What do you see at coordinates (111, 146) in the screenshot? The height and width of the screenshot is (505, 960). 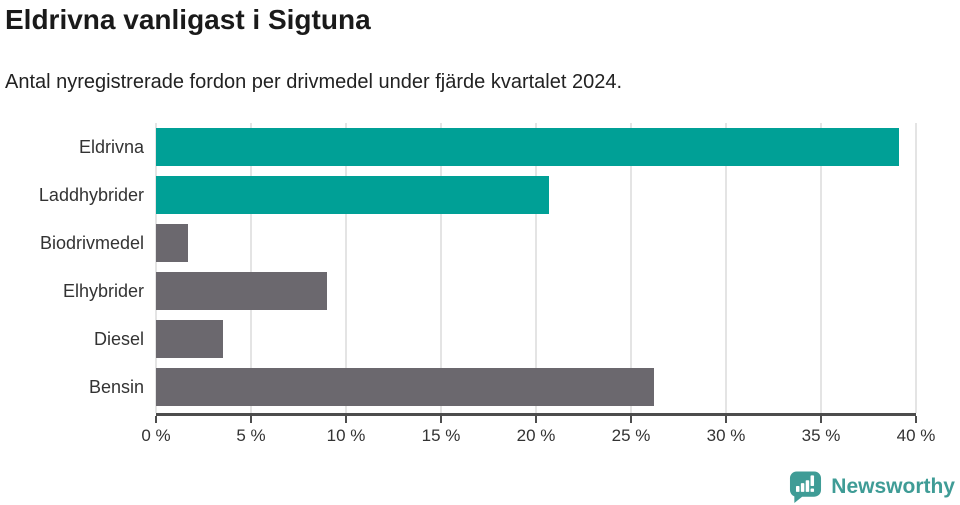 I see `category-label: Eldrivna` at bounding box center [111, 146].